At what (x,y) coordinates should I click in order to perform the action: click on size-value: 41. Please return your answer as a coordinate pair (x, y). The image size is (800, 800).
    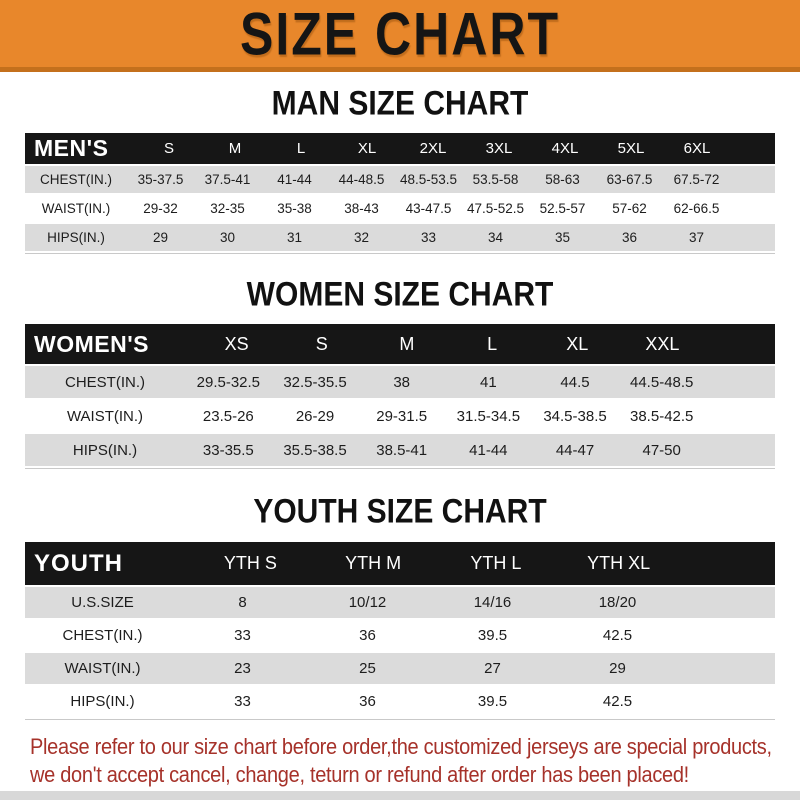
    Looking at the image, I should click on (488, 382).